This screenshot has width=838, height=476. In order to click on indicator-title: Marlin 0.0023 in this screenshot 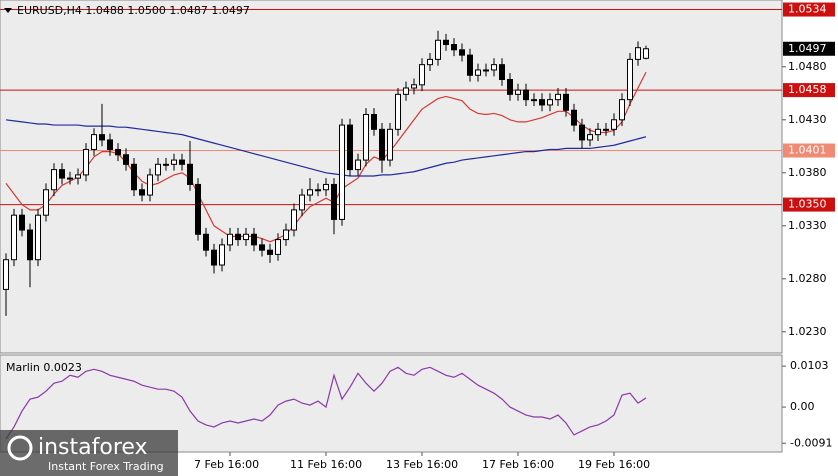, I will do `click(44, 367)`.